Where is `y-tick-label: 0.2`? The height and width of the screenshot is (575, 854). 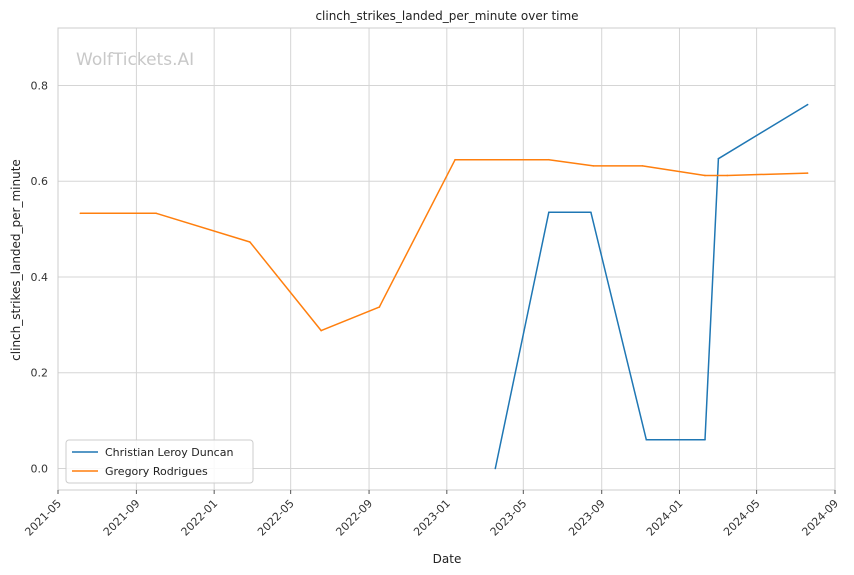
y-tick-label: 0.2 is located at coordinates (40, 373).